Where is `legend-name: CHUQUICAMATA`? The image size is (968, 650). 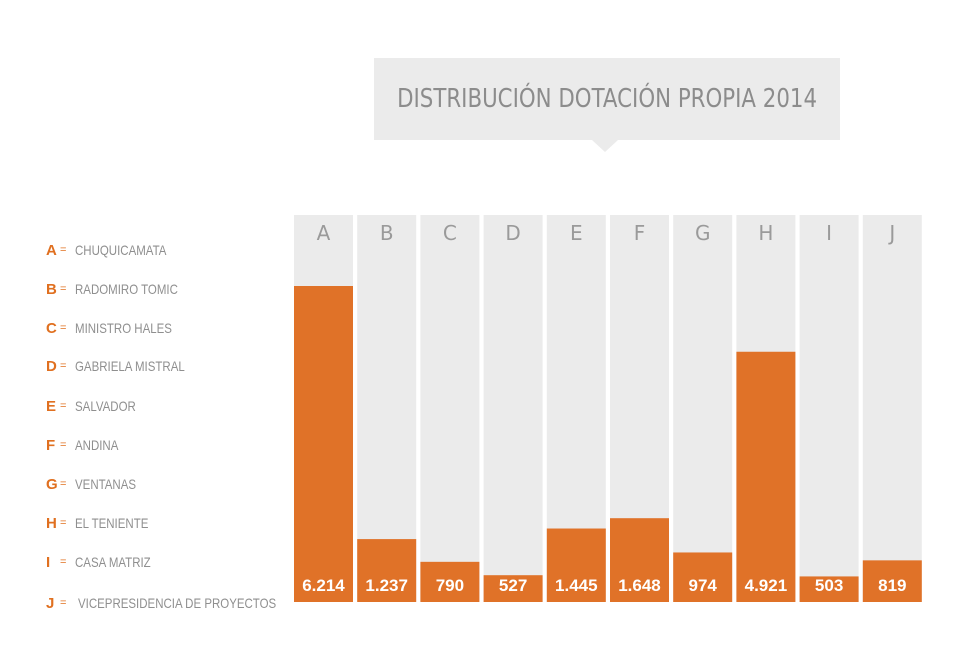
legend-name: CHUQUICAMATA is located at coordinates (121, 250).